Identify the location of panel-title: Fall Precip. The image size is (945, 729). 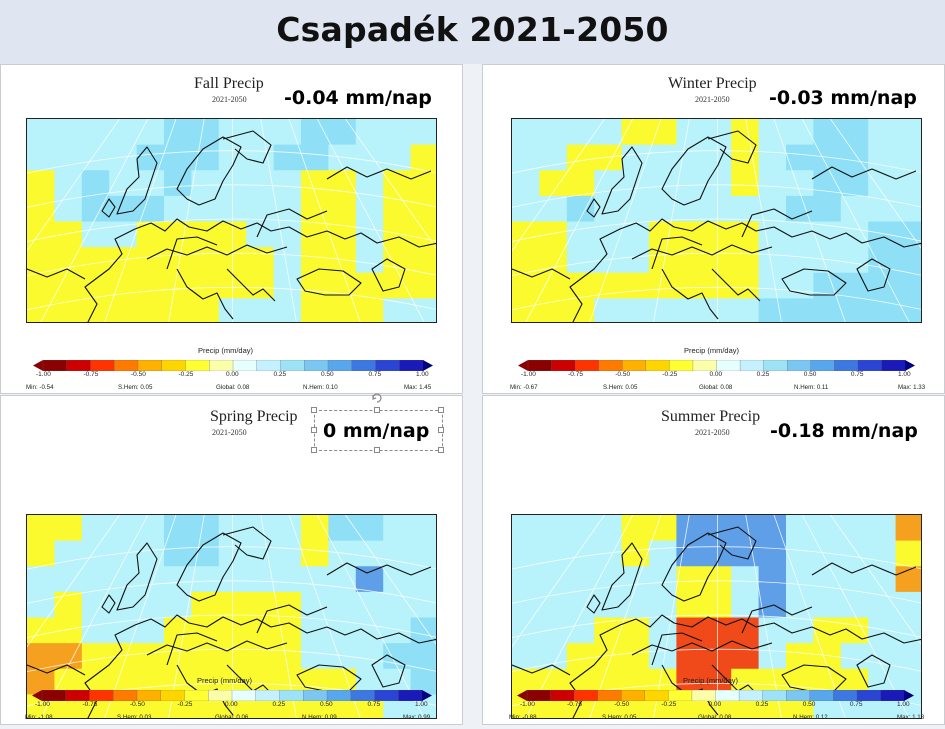
(229, 83).